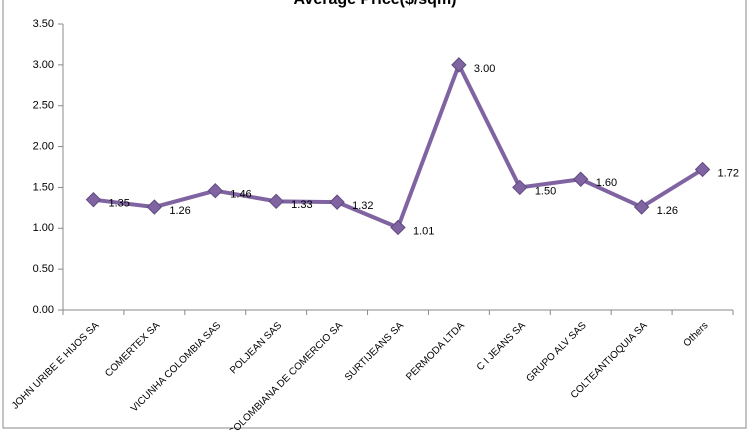 The image size is (750, 430). Describe the element at coordinates (43, 106) in the screenshot. I see `y-tick-label: 2.50` at that location.